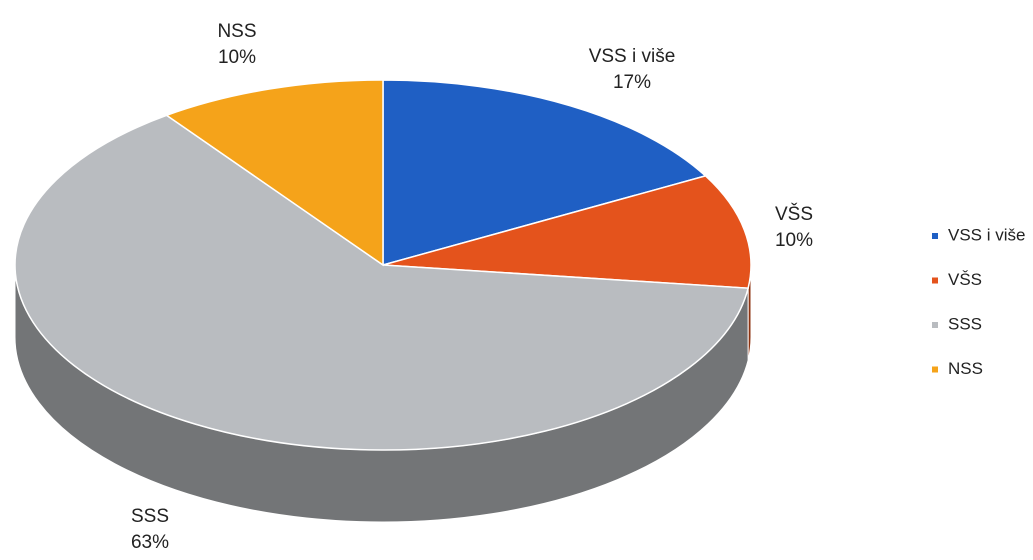 The width and height of the screenshot is (1033, 560). I want to click on legend-label: VSS i više, so click(986, 234).